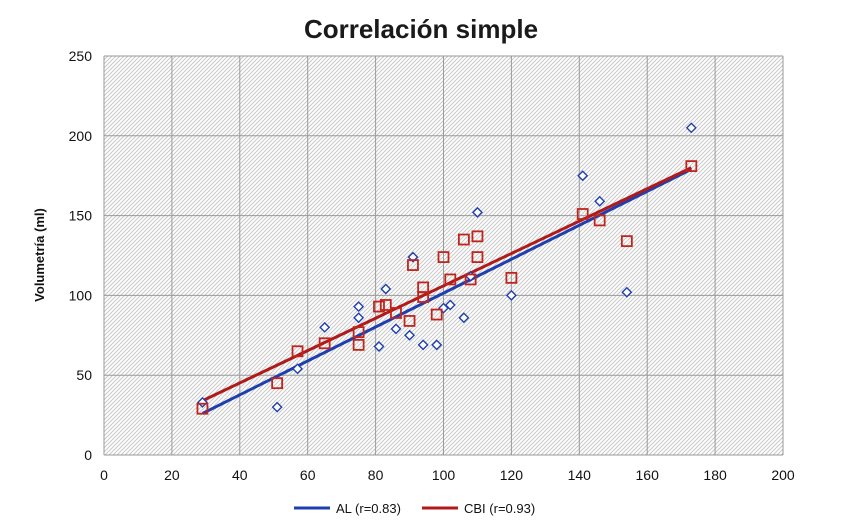 This screenshot has height=532, width=854. Describe the element at coordinates (308, 475) in the screenshot. I see `x-tick-label: 60` at that location.